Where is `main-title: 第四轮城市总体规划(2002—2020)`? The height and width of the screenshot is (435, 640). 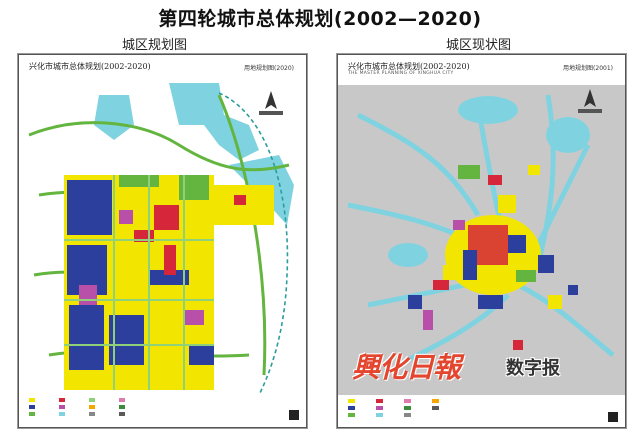 main-title: 第四轮城市总体规划(2002—2020) is located at coordinates (320, 19).